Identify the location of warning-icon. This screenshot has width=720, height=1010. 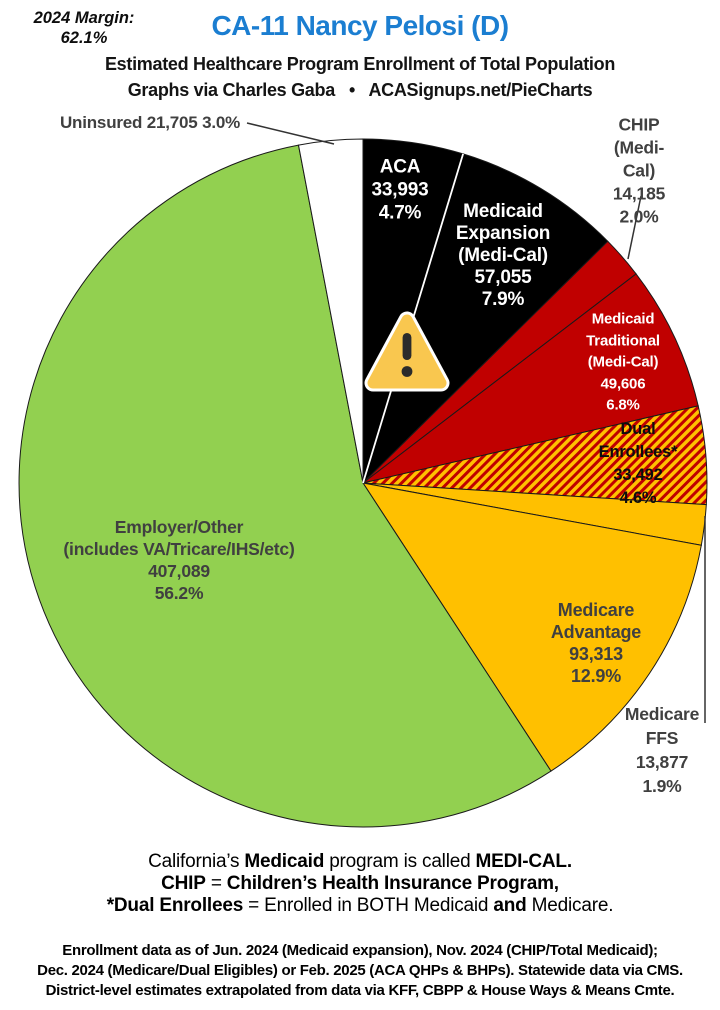
(407, 351).